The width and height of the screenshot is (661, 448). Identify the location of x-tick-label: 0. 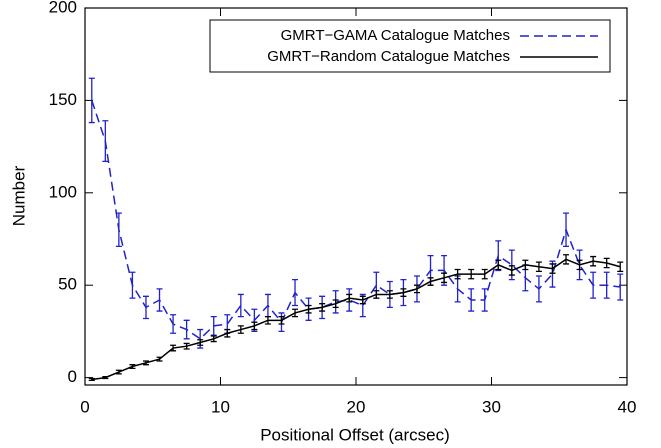
(84, 406).